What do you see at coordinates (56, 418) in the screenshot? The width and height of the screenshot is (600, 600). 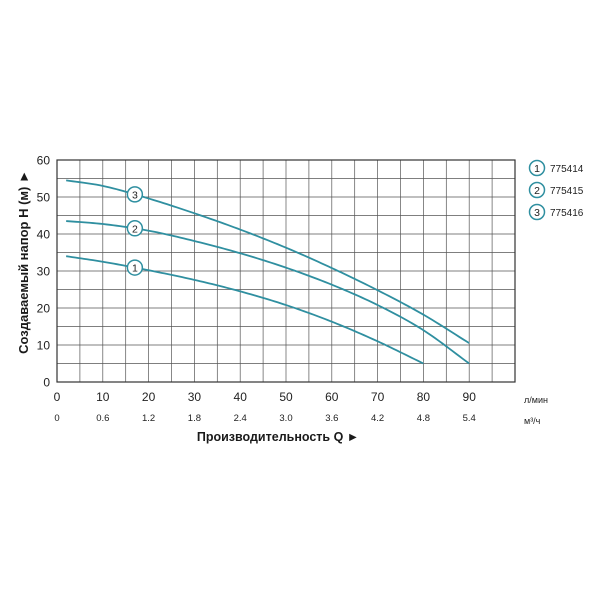 I see `x-tick-label-secondary: 0` at bounding box center [56, 418].